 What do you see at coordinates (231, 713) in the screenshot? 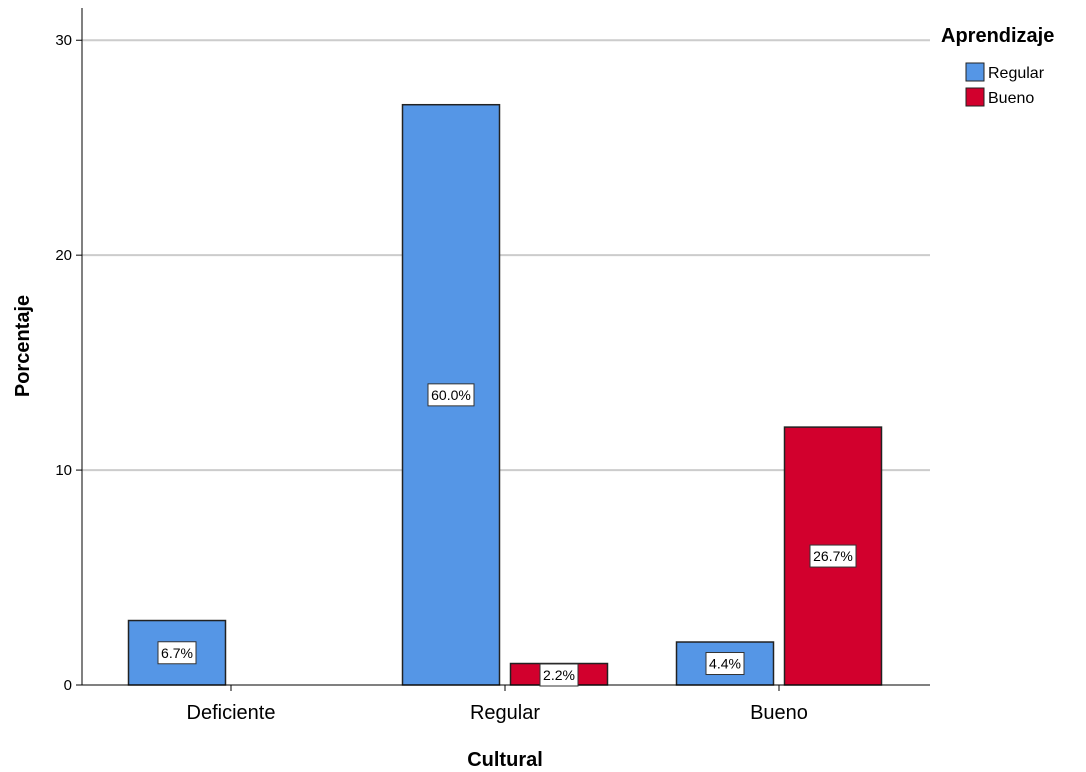
I see `x-category-label: Deficiente` at bounding box center [231, 713].